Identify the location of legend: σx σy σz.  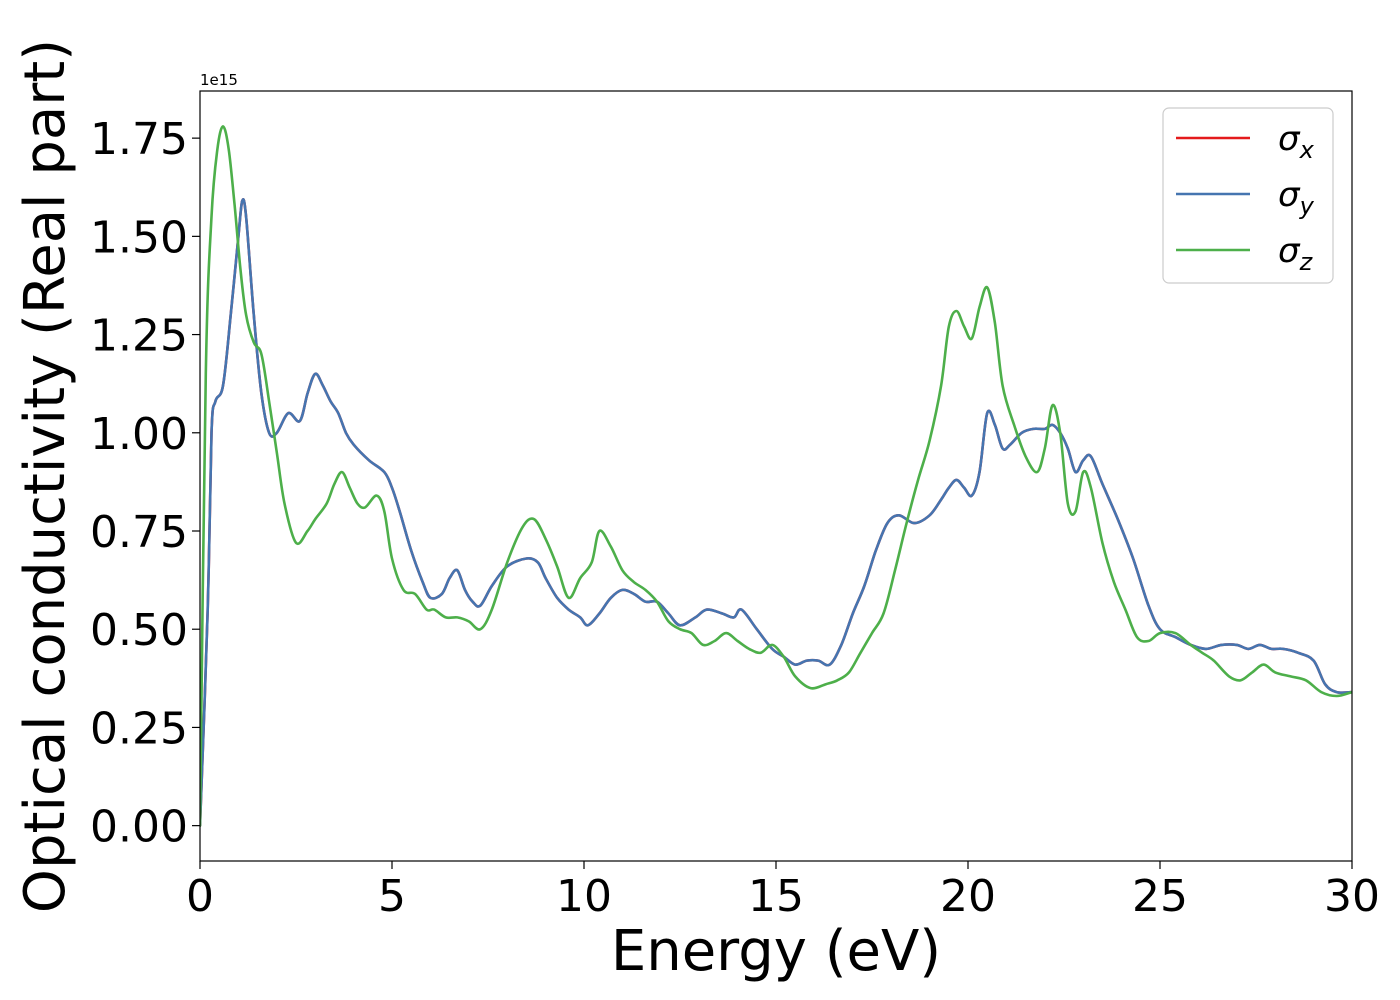
(1248, 195).